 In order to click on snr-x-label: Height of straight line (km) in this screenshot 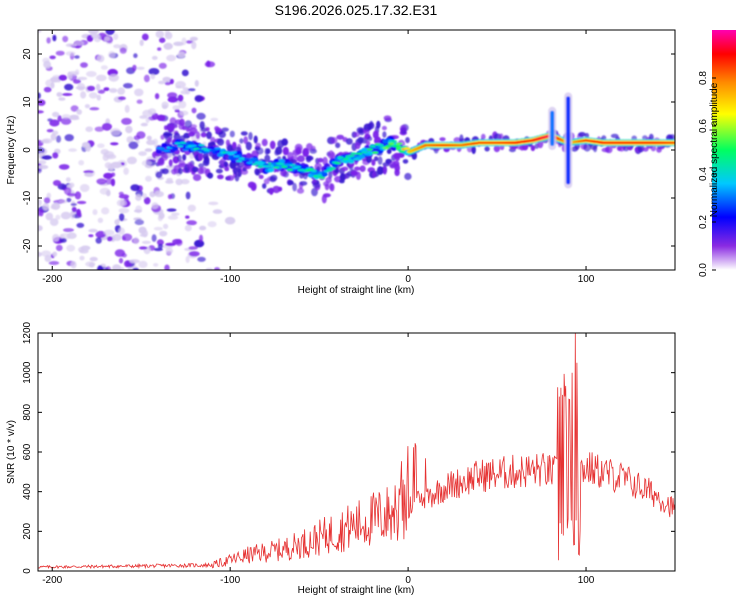, I will do `click(356, 590)`.